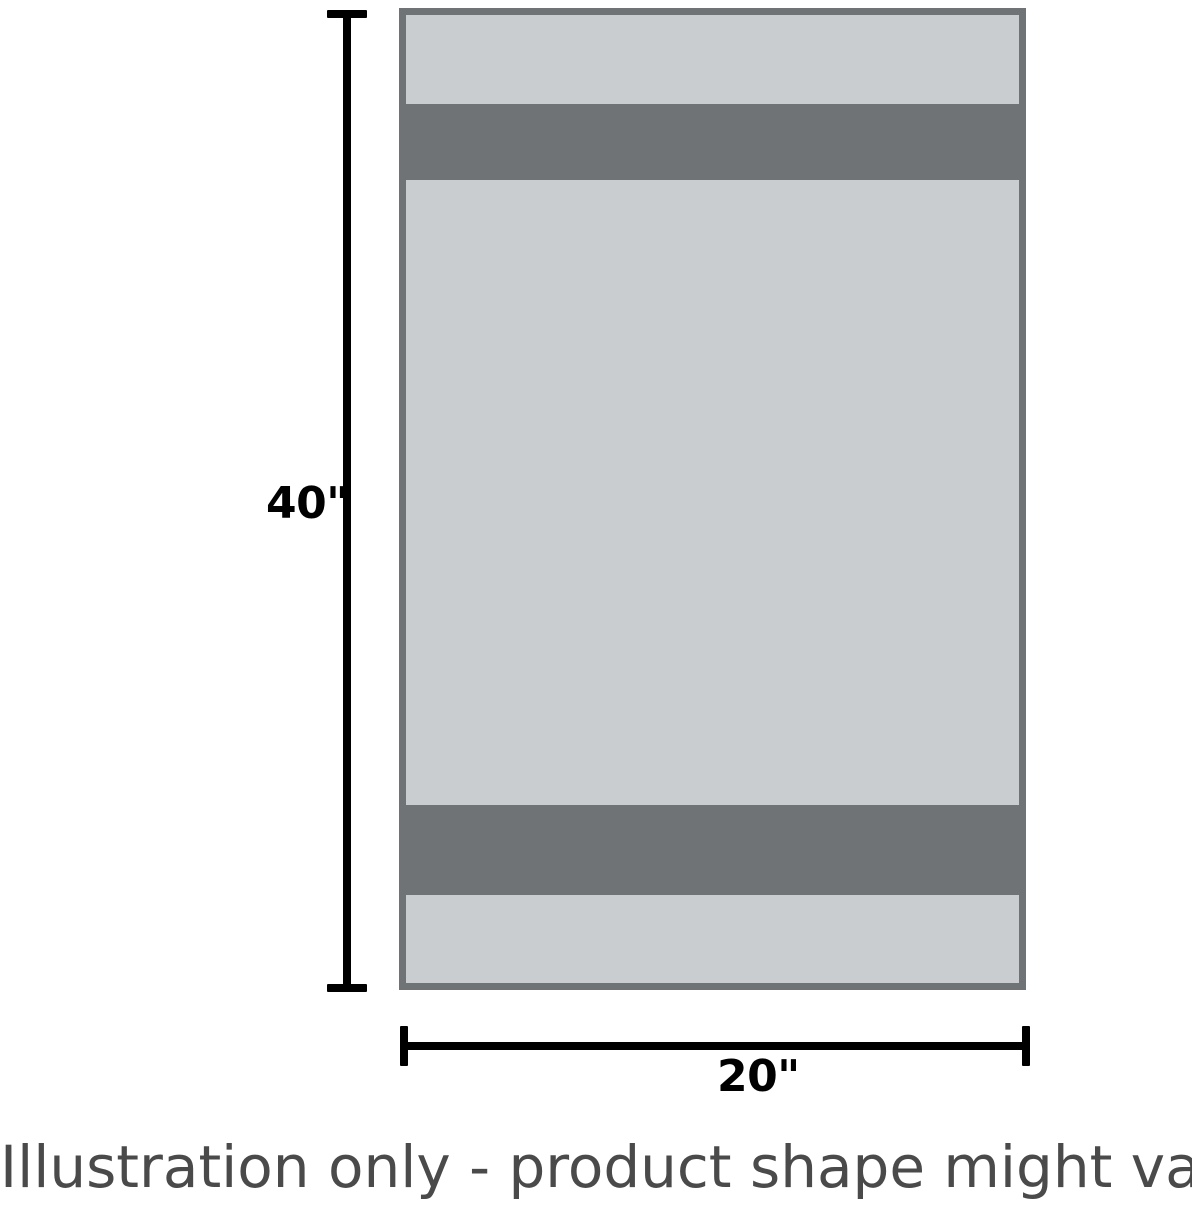  I want to click on lower-stripe, so click(712, 850).